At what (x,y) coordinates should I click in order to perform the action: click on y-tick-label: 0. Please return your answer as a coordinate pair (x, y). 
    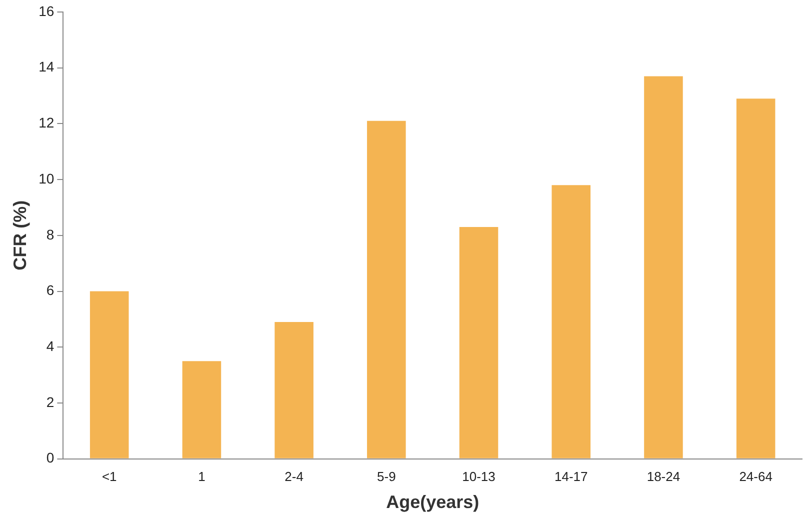
    Looking at the image, I should click on (50, 458).